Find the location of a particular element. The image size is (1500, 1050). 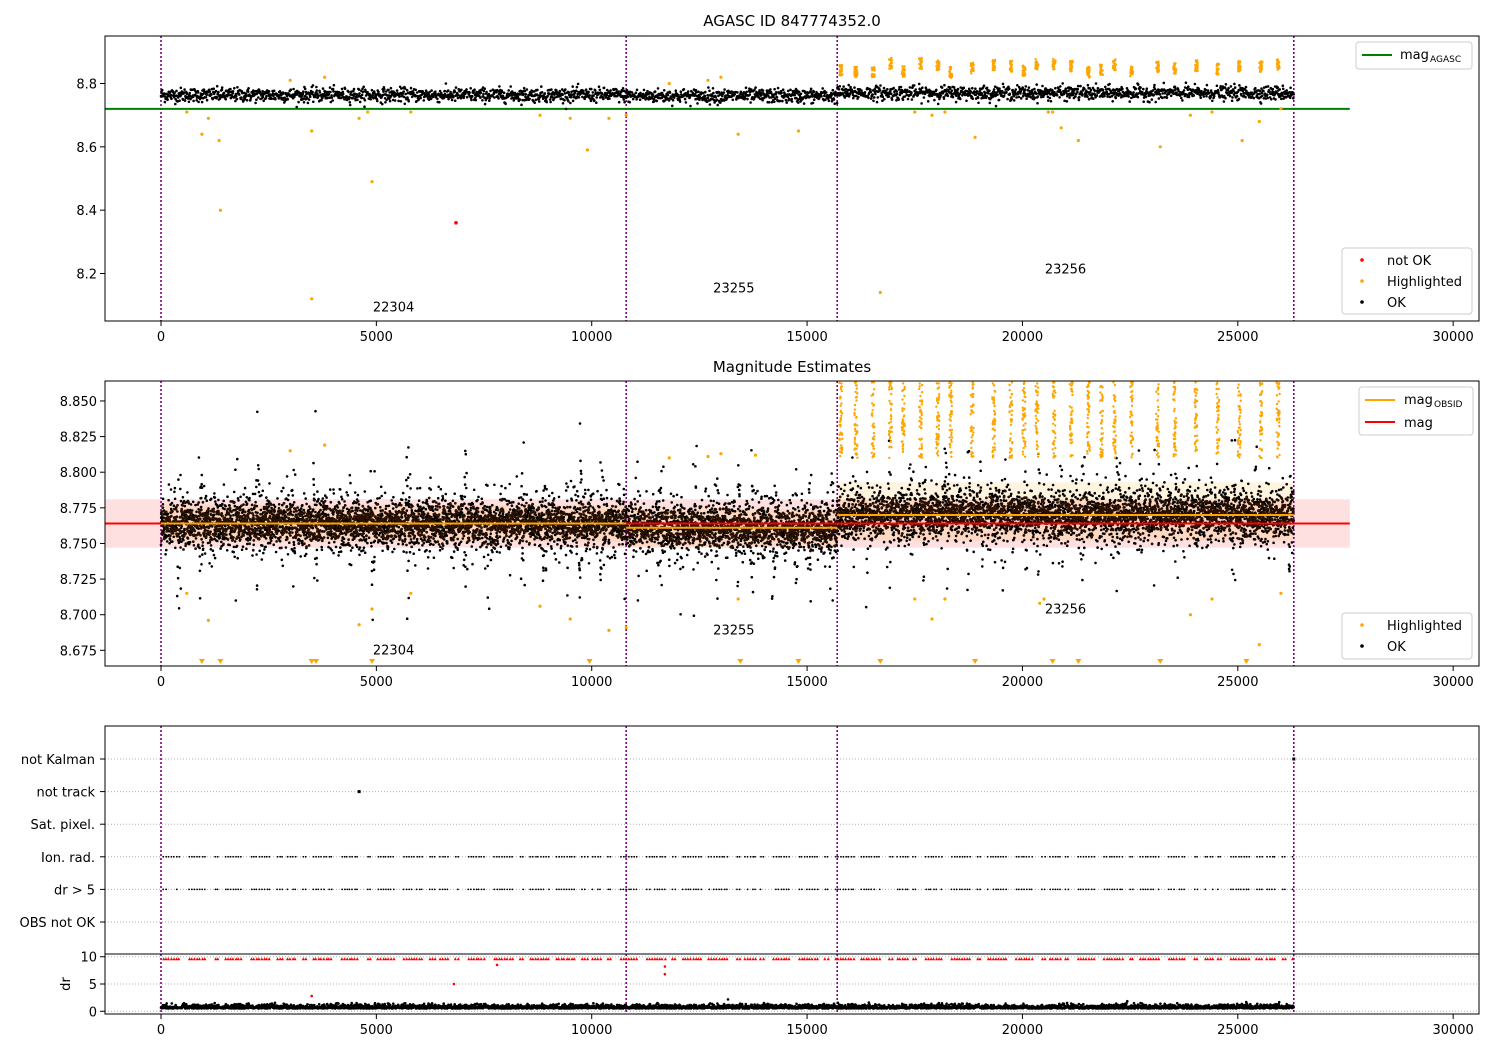

y-tick-label: 5 is located at coordinates (93, 985).